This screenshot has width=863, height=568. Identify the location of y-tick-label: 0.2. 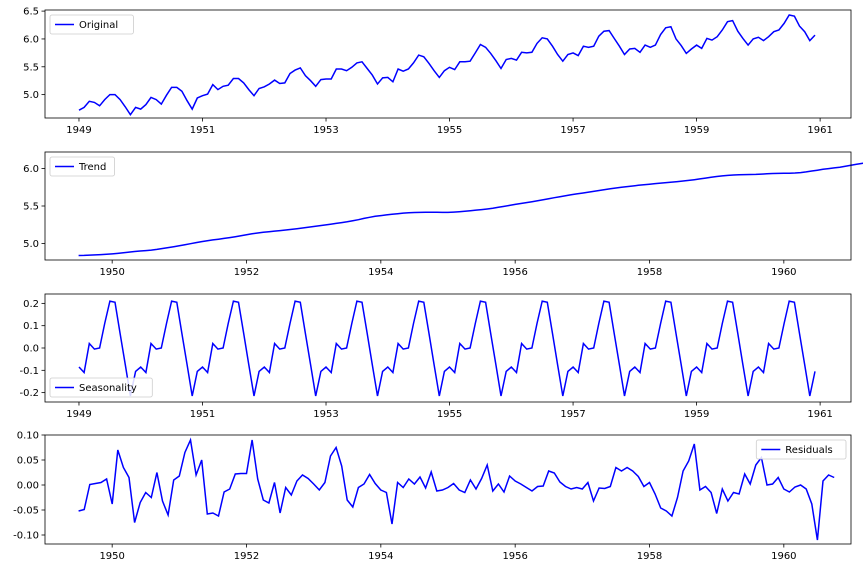
(31, 304).